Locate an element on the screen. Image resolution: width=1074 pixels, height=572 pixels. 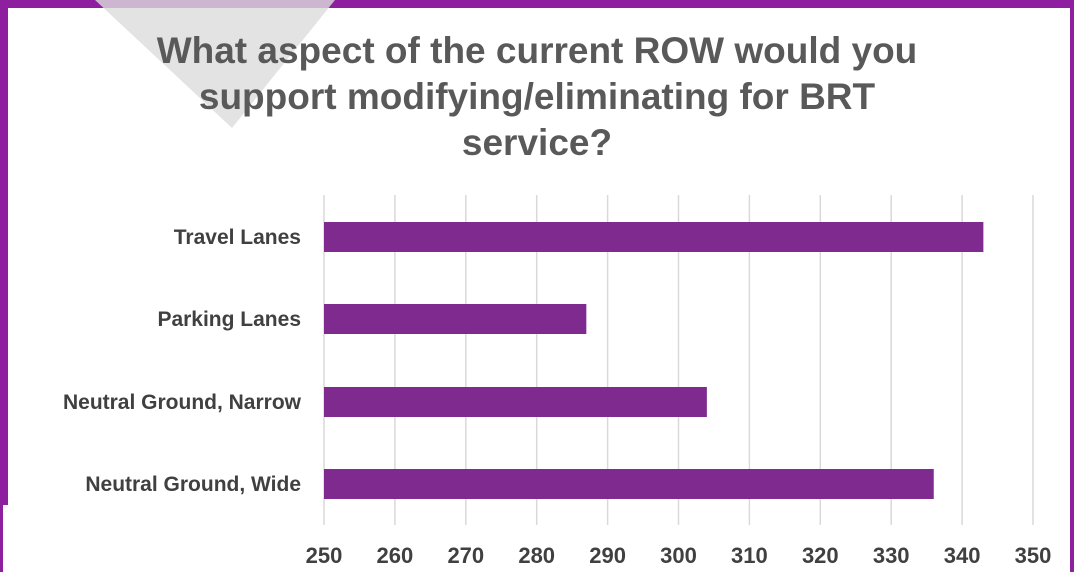
category-label: Neutral Ground, Narrow is located at coordinates (182, 402).